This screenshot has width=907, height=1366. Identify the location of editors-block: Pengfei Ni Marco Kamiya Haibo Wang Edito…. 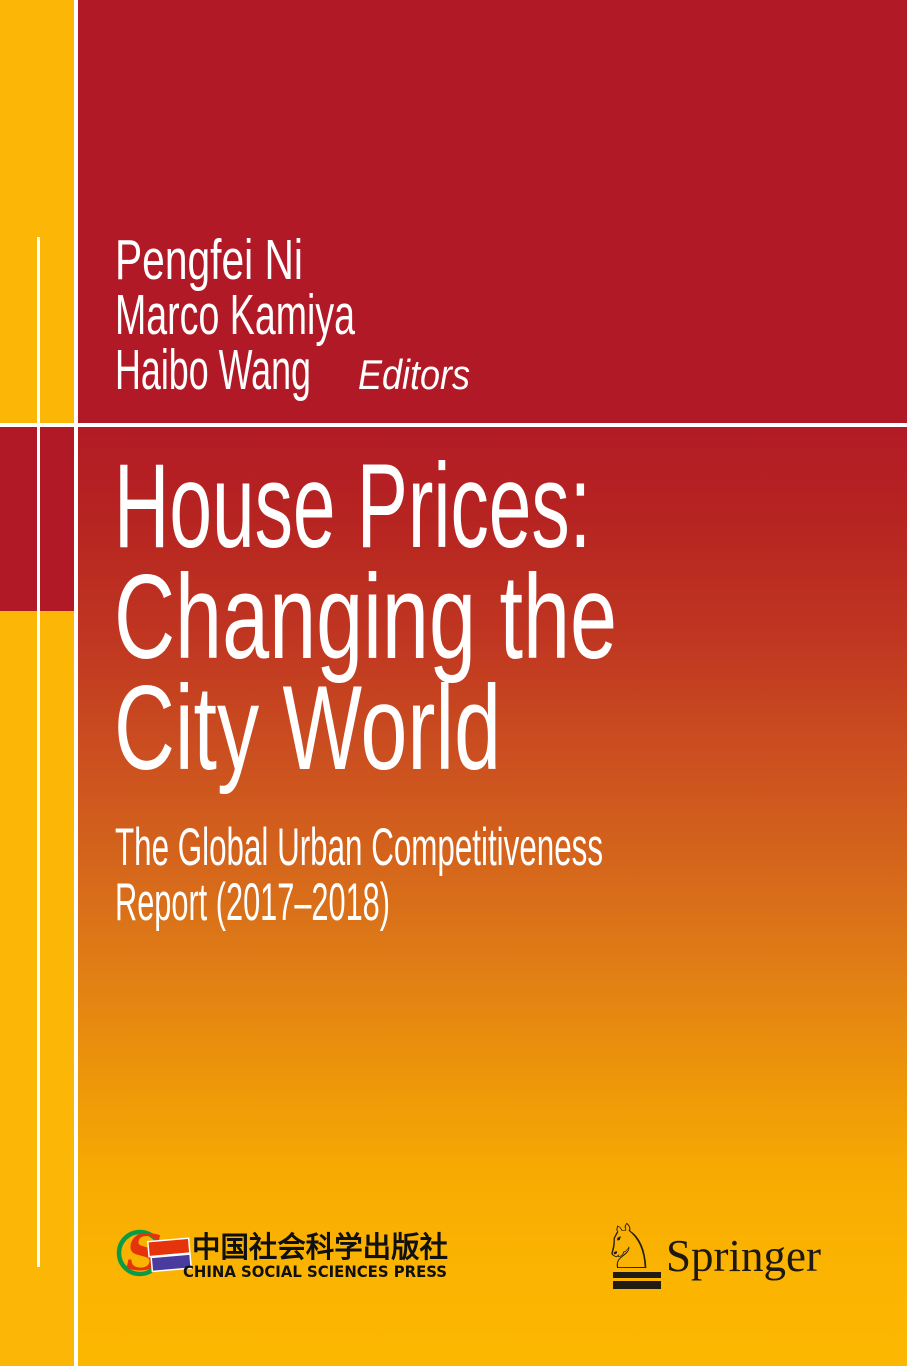
(292, 315).